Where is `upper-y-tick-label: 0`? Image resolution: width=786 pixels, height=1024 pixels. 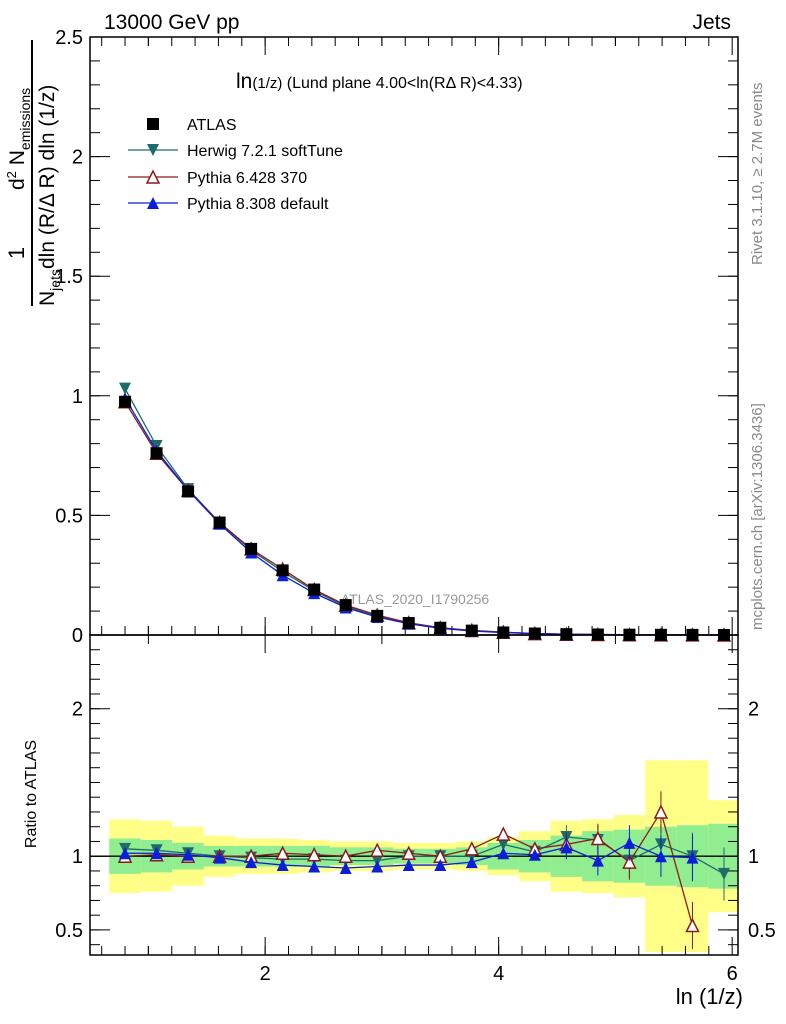 upper-y-tick-label: 0 is located at coordinates (77, 636).